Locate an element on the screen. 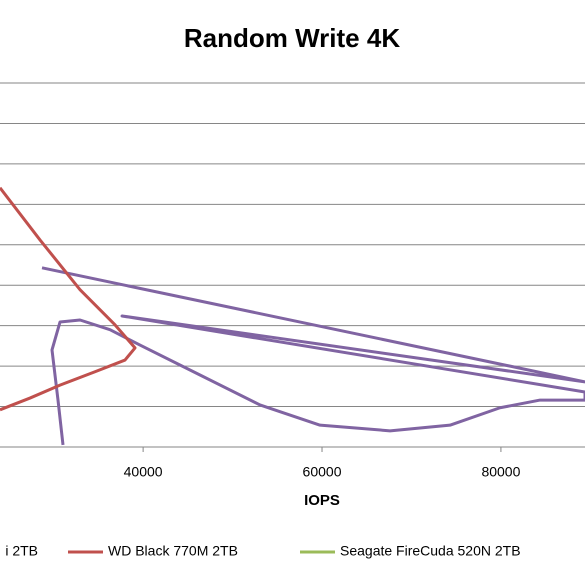  chart-title: Random Write 4K is located at coordinates (292, 38).